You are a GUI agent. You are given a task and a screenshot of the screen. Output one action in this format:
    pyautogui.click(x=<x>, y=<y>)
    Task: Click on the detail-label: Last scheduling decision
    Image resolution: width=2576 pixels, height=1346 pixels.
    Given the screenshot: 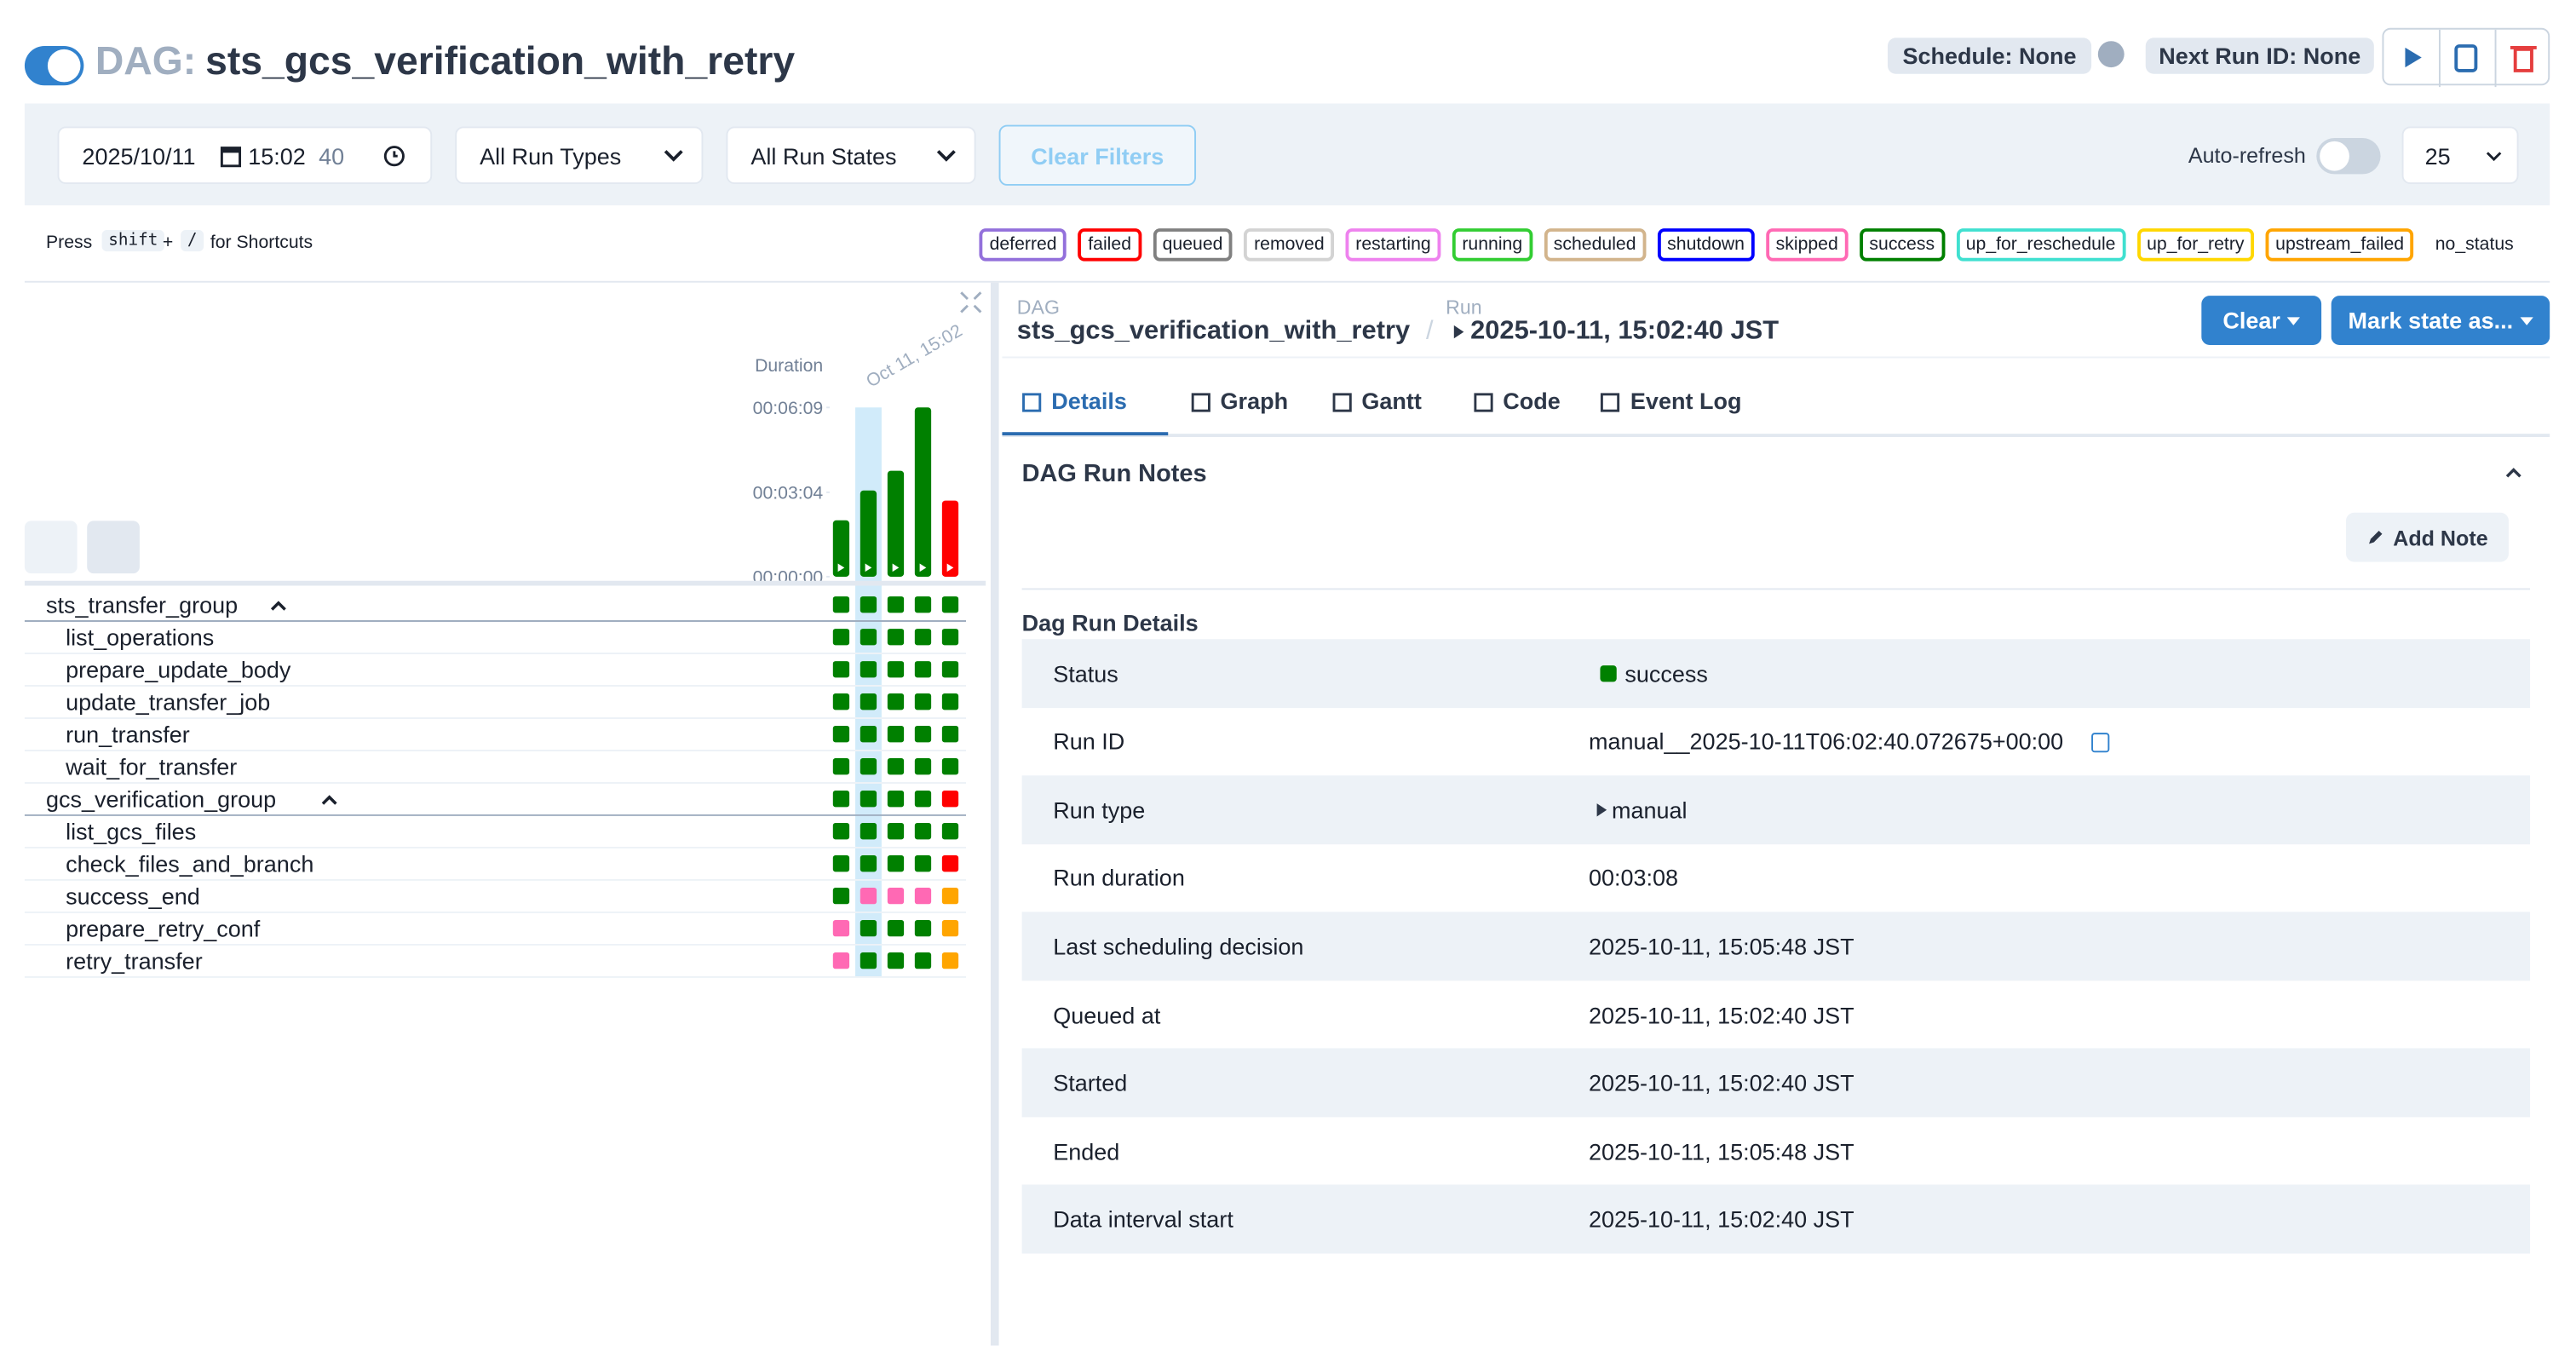 What is the action you would take?
    pyautogui.click(x=1178, y=947)
    